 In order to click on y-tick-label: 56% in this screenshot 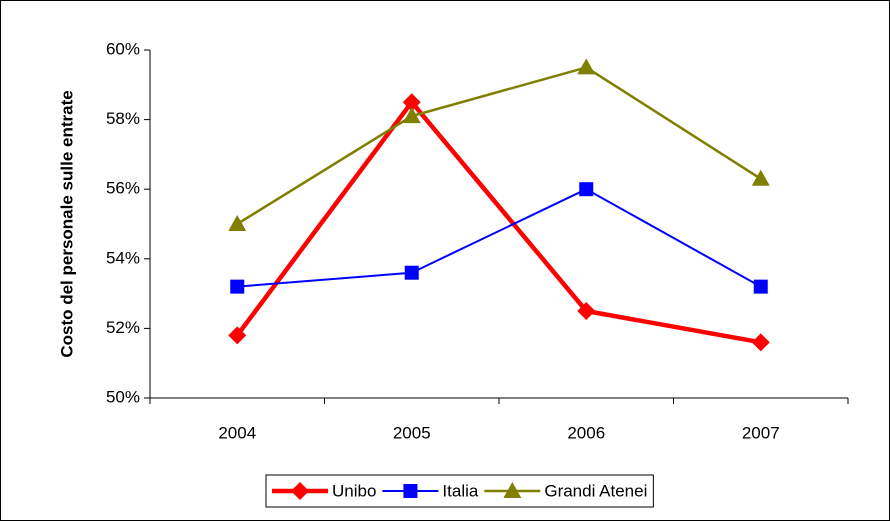, I will do `click(123, 188)`.